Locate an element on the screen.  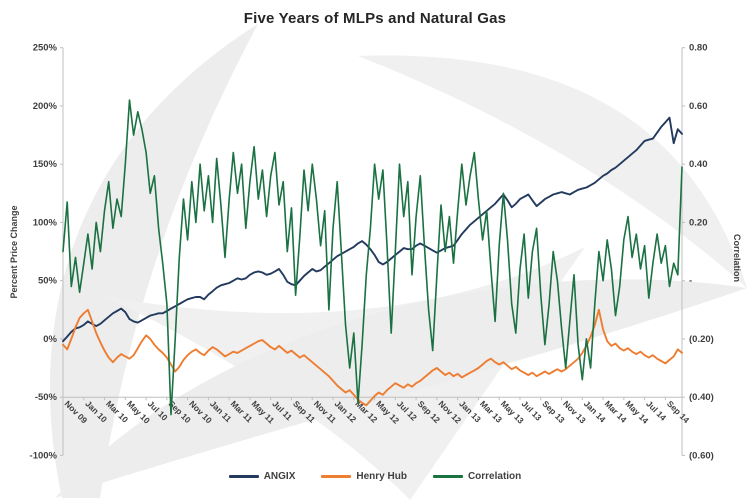
x-axis-tick-label: Mar 14 is located at coordinates (616, 412).